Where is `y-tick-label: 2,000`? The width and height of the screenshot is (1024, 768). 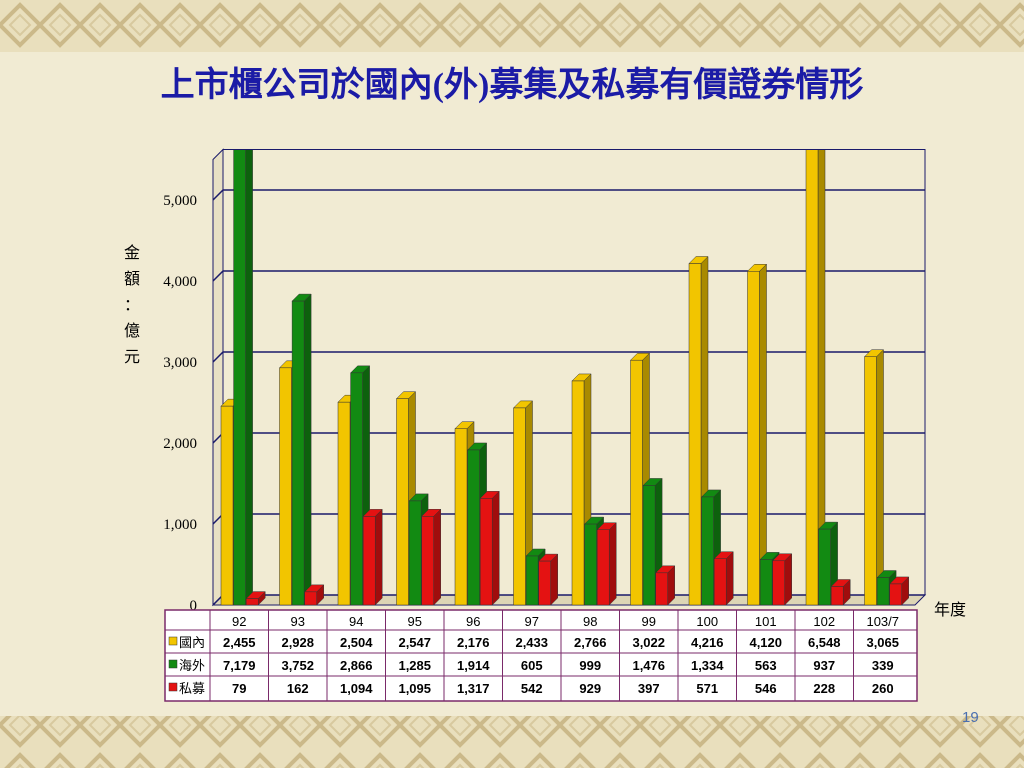
y-tick-label: 2,000 is located at coordinates (180, 444).